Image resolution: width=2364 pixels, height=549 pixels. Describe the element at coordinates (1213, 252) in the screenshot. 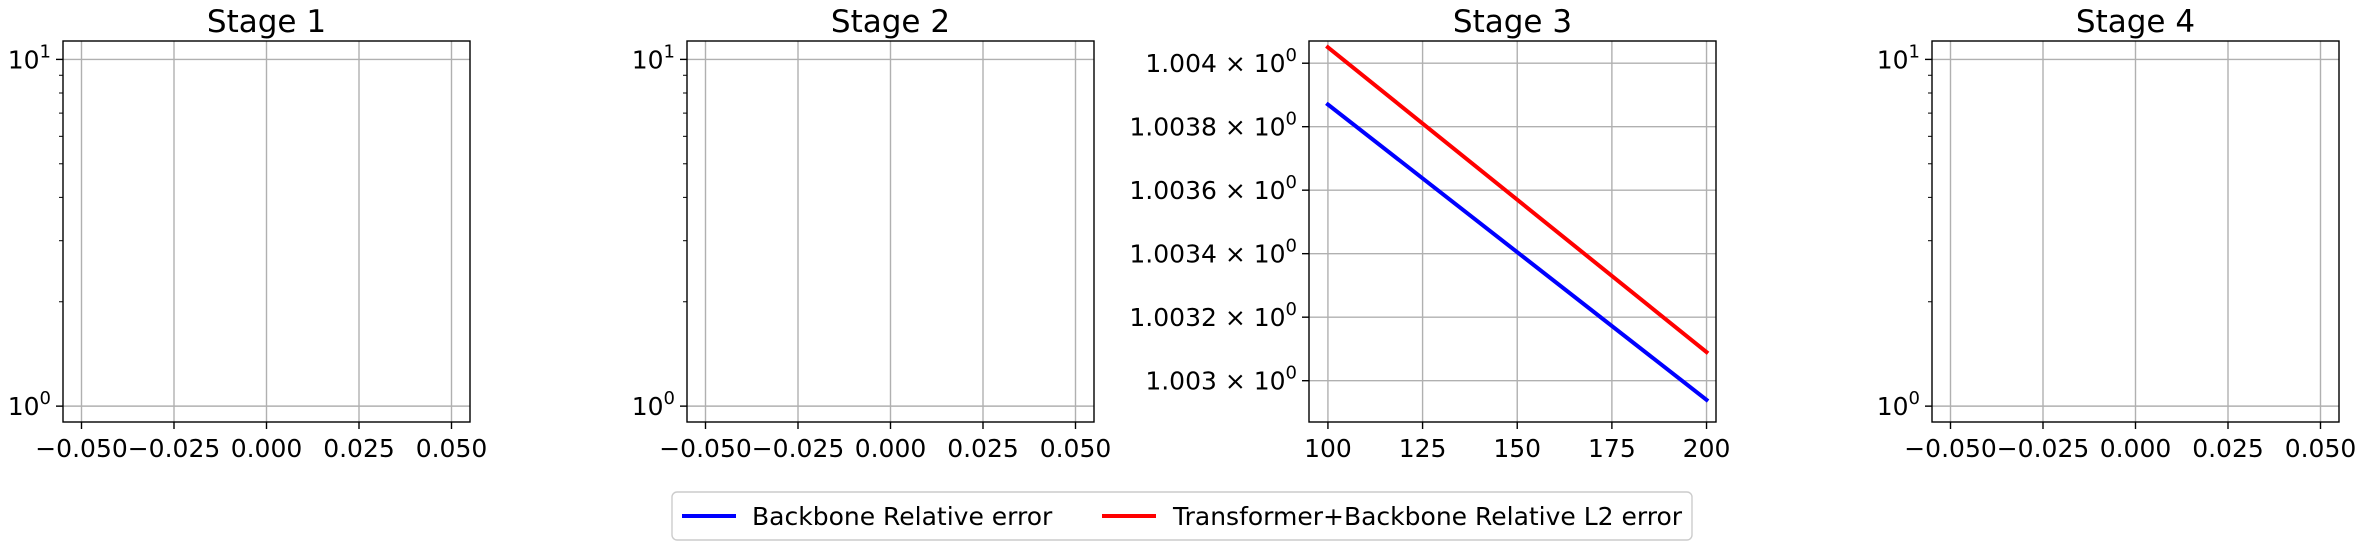

I see `y-tick-label: 1.0034 × 100` at that location.